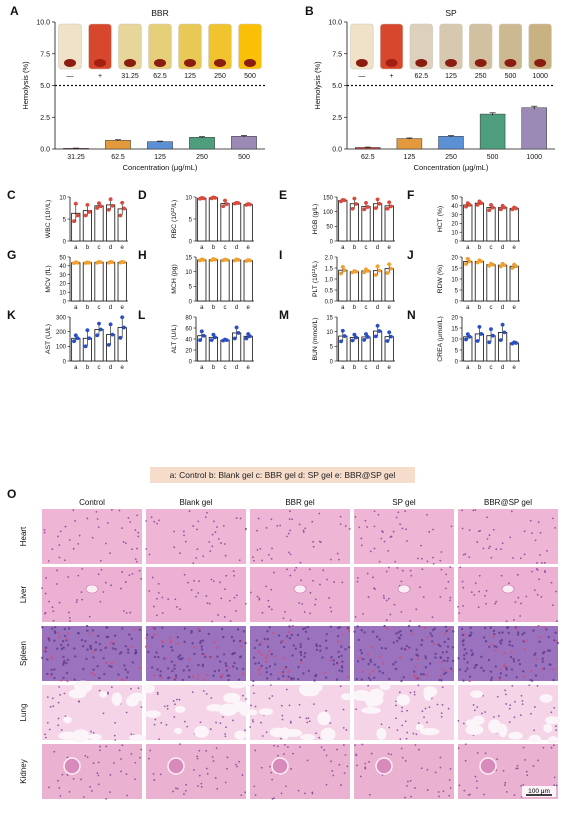 Image resolution: width=580 pixels, height=815 pixels. I want to click on x-tick-label: d, so click(377, 248).